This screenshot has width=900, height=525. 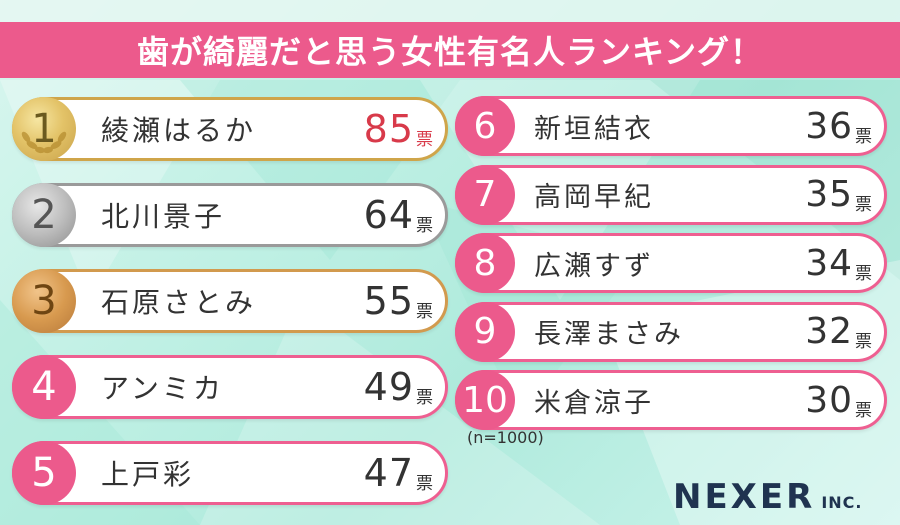 I want to click on page-title: 歯が綺麗だと思う女性有名人ランキング！, so click(x=450, y=52).